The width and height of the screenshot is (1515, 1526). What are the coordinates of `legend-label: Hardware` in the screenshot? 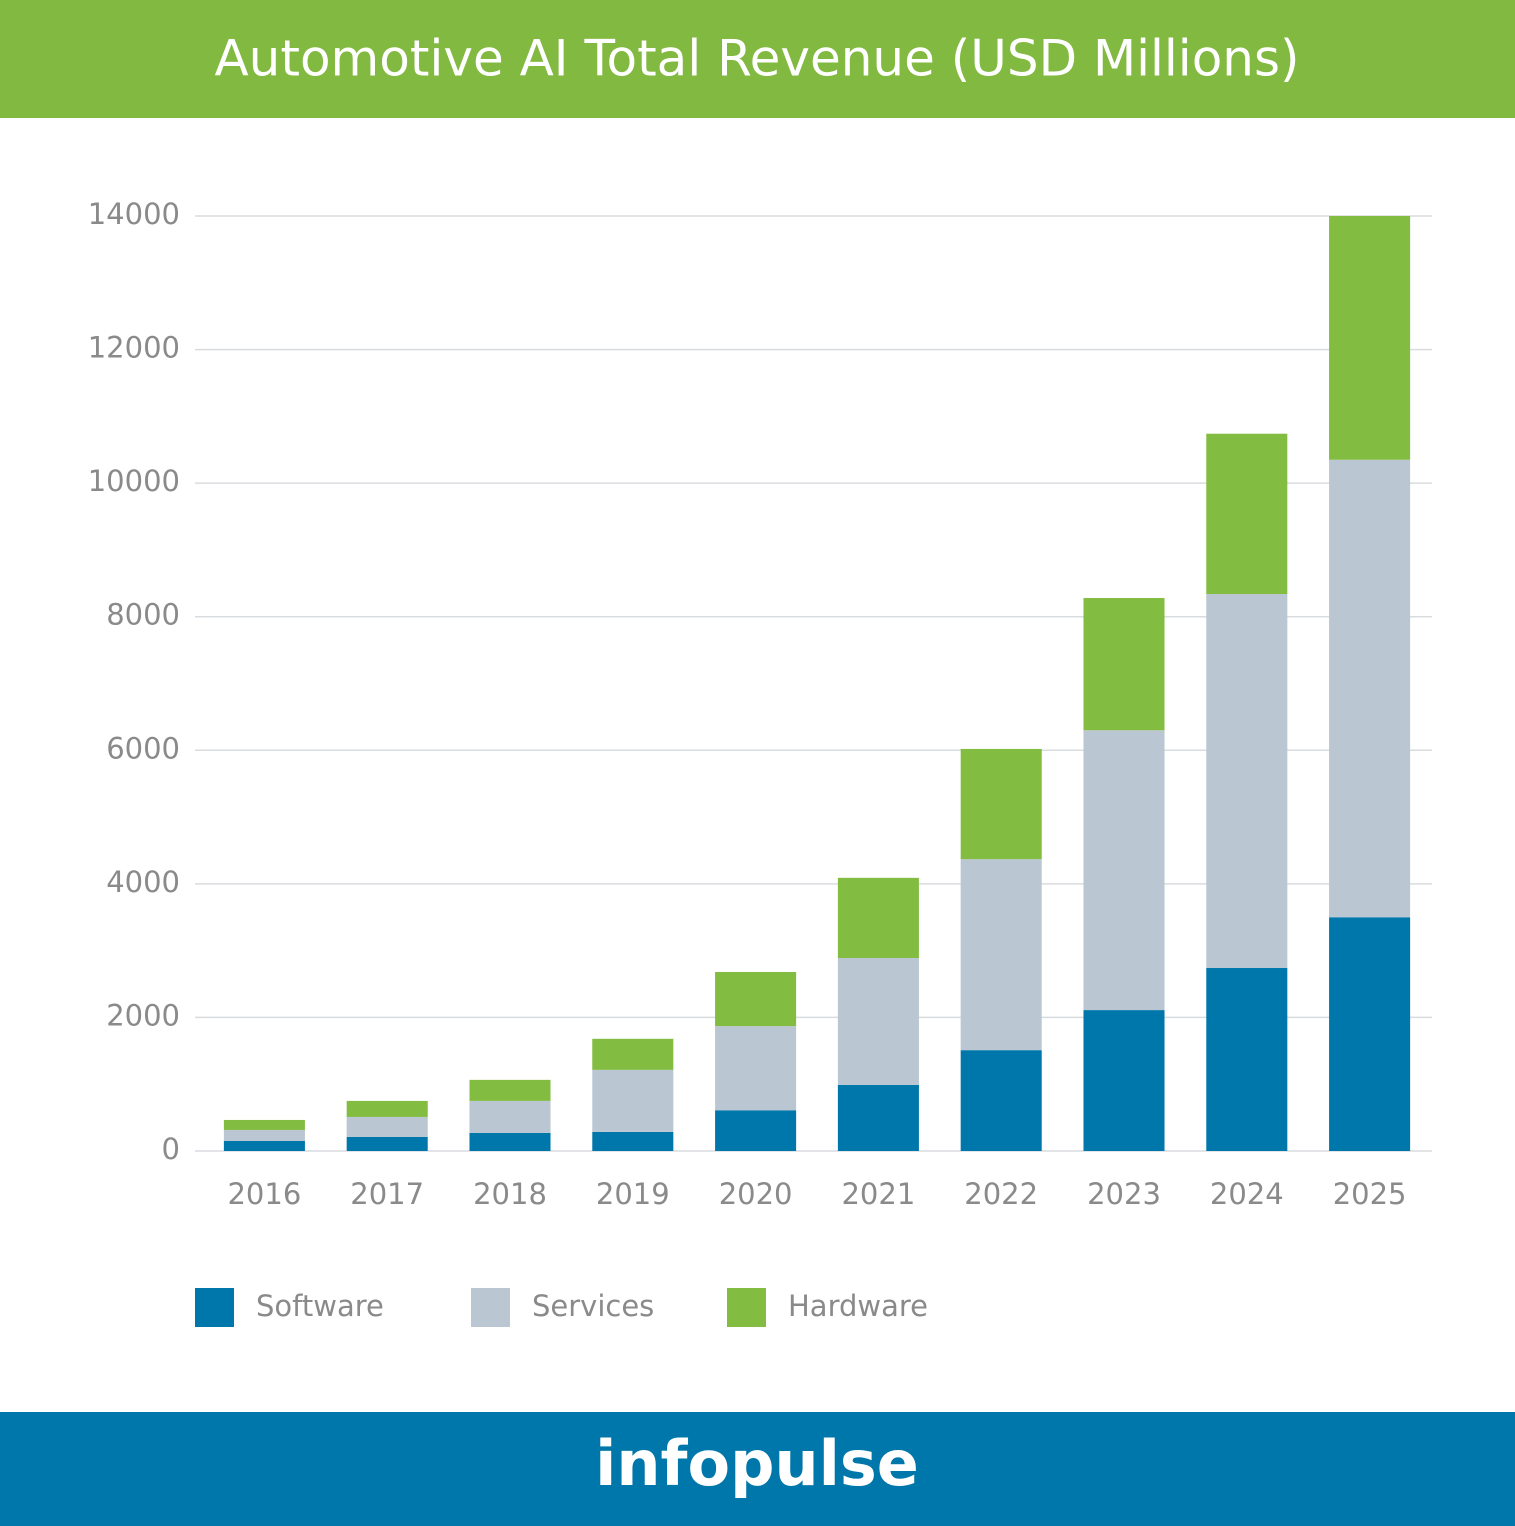 It's located at (858, 1306).